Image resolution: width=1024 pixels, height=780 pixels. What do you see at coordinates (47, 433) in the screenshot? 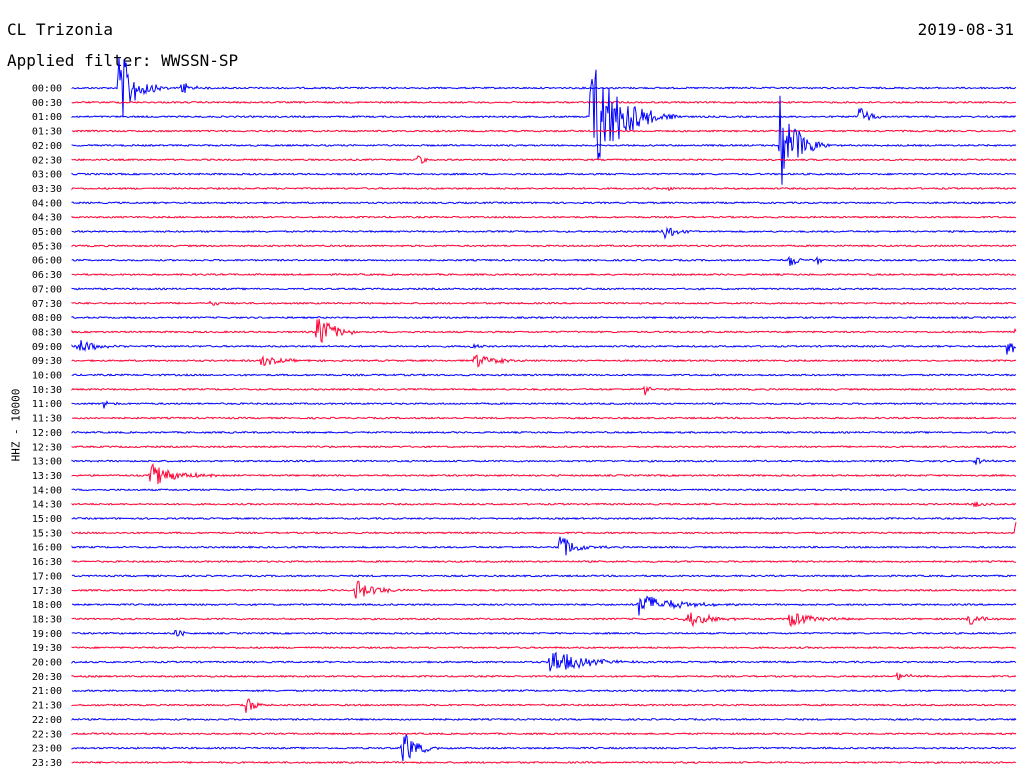
I see `row-time-label: 12:00` at bounding box center [47, 433].